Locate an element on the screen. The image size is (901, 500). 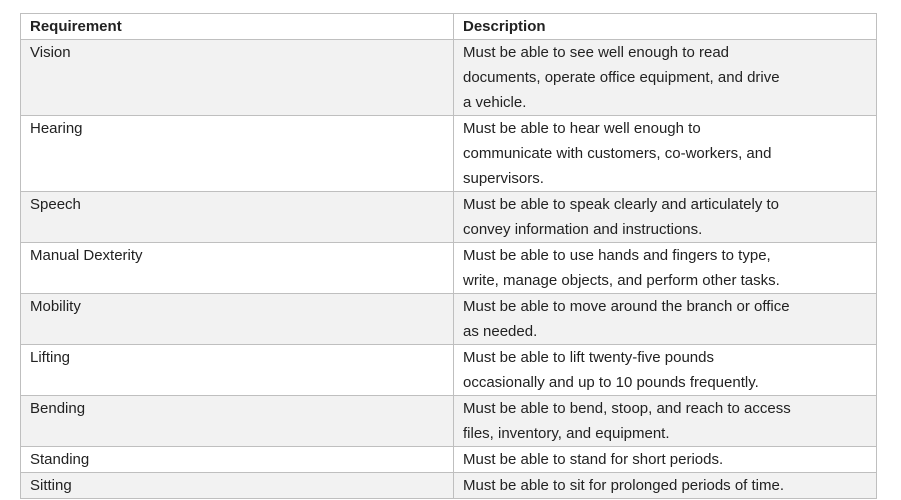
header-row: Requirement Description is located at coordinates (448, 26).